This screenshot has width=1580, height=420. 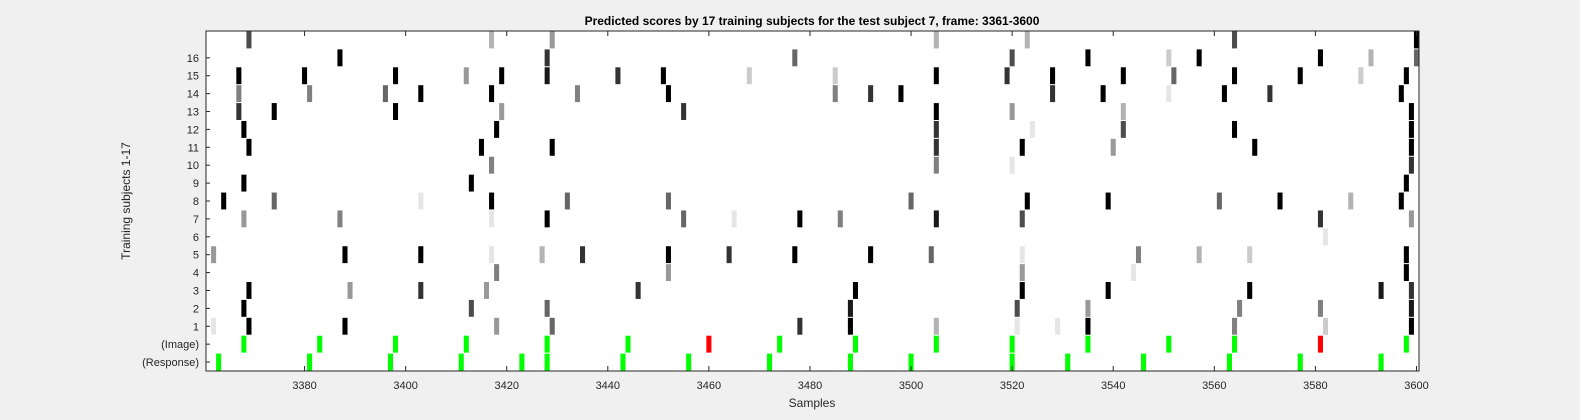 I want to click on y-tick-label: 8, so click(x=196, y=202).